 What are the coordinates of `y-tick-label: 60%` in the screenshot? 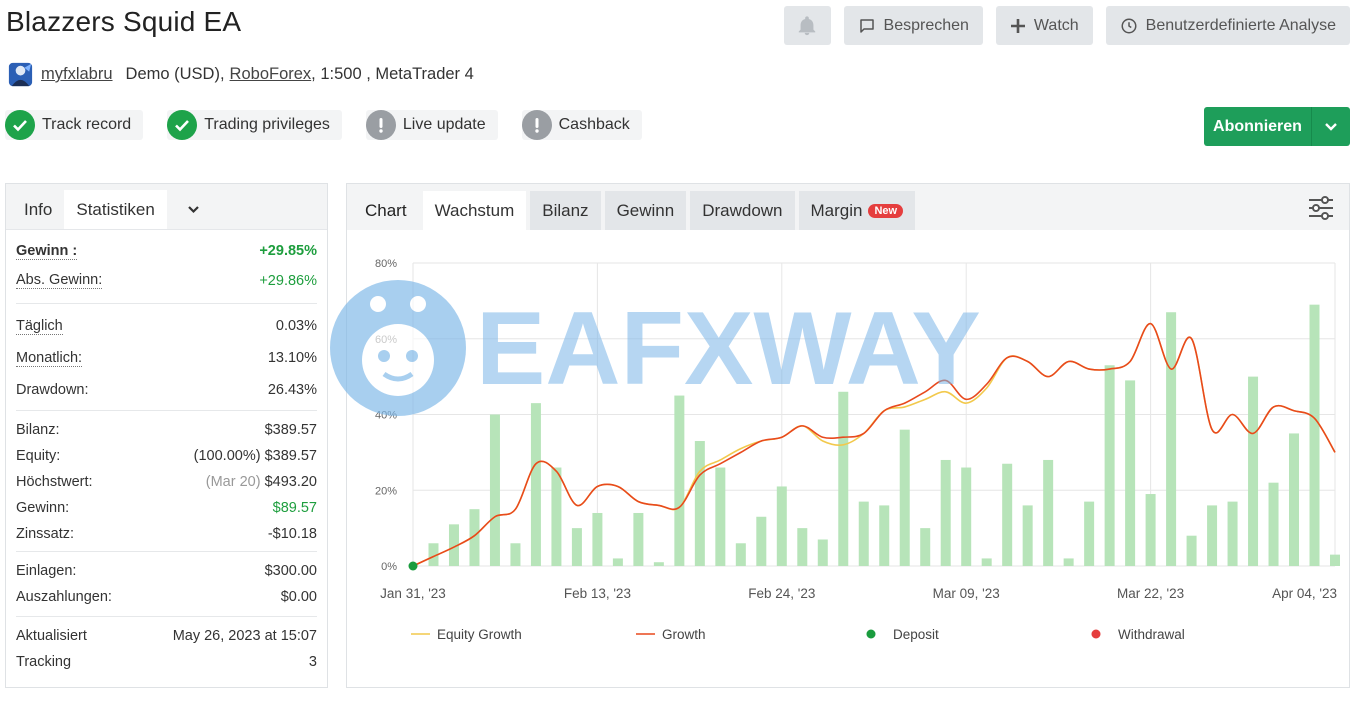 It's located at (386, 340).